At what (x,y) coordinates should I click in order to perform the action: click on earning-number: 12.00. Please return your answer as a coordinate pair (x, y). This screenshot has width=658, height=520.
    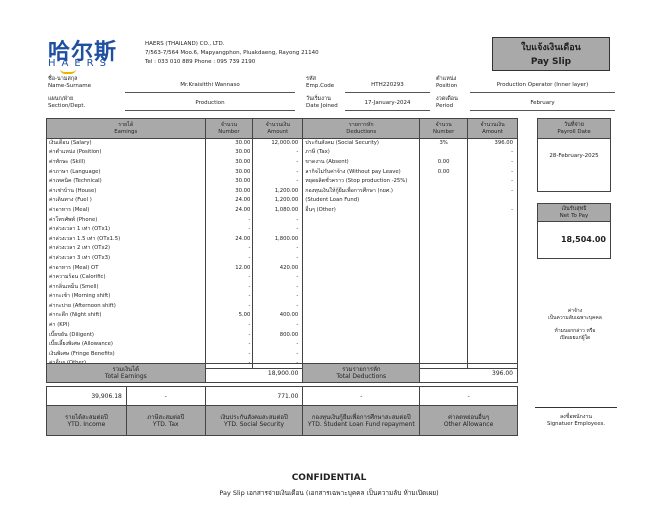
    Looking at the image, I should click on (229, 268).